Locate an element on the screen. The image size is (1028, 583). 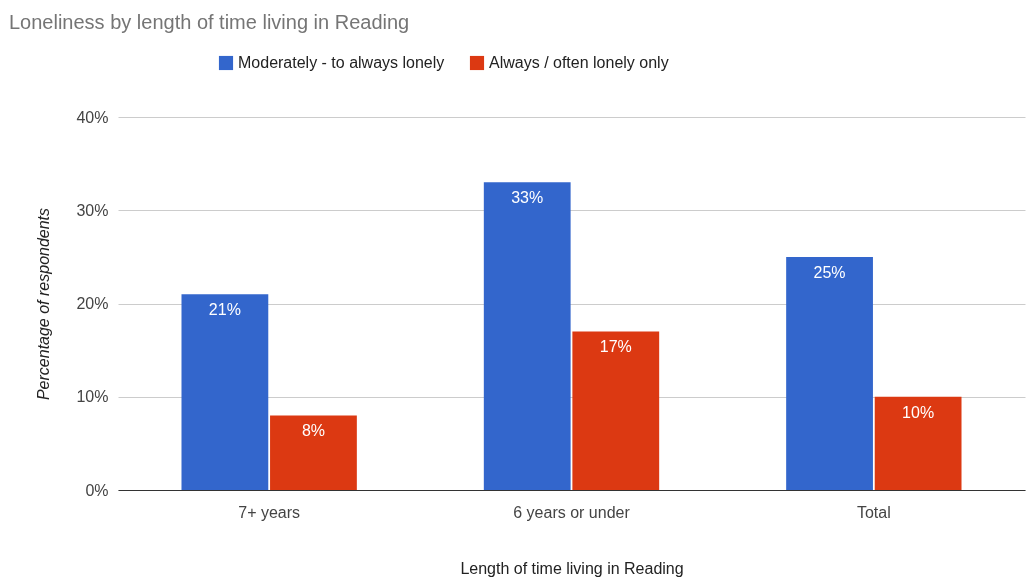
data-label: 33% is located at coordinates (527, 198).